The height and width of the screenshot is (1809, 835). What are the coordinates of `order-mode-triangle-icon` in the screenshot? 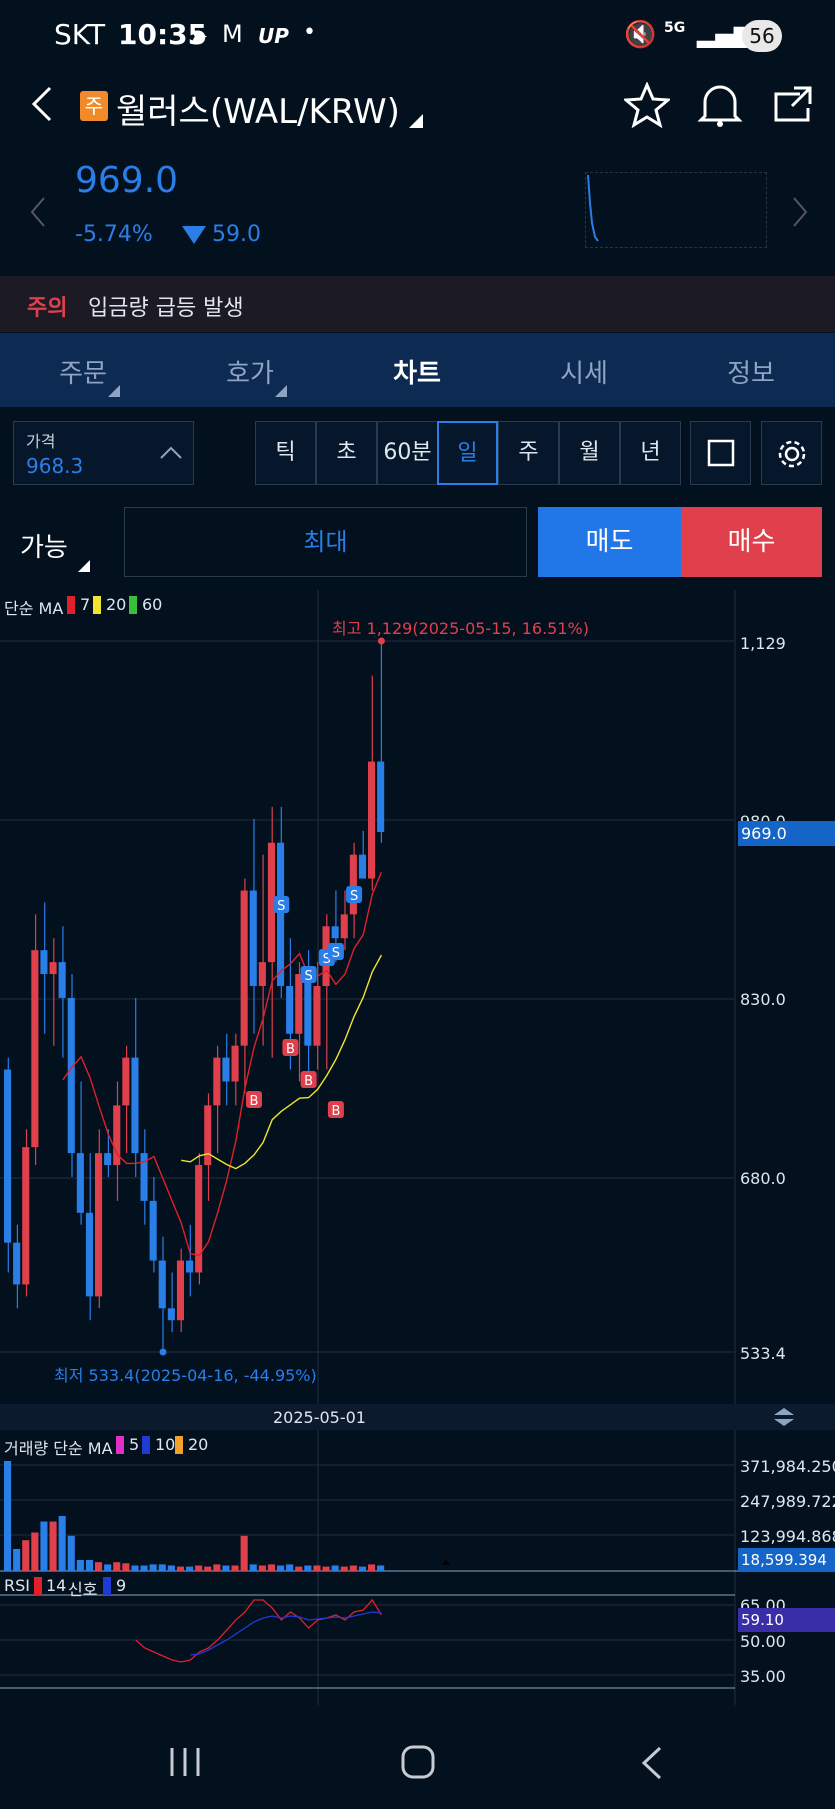 It's located at (84, 566).